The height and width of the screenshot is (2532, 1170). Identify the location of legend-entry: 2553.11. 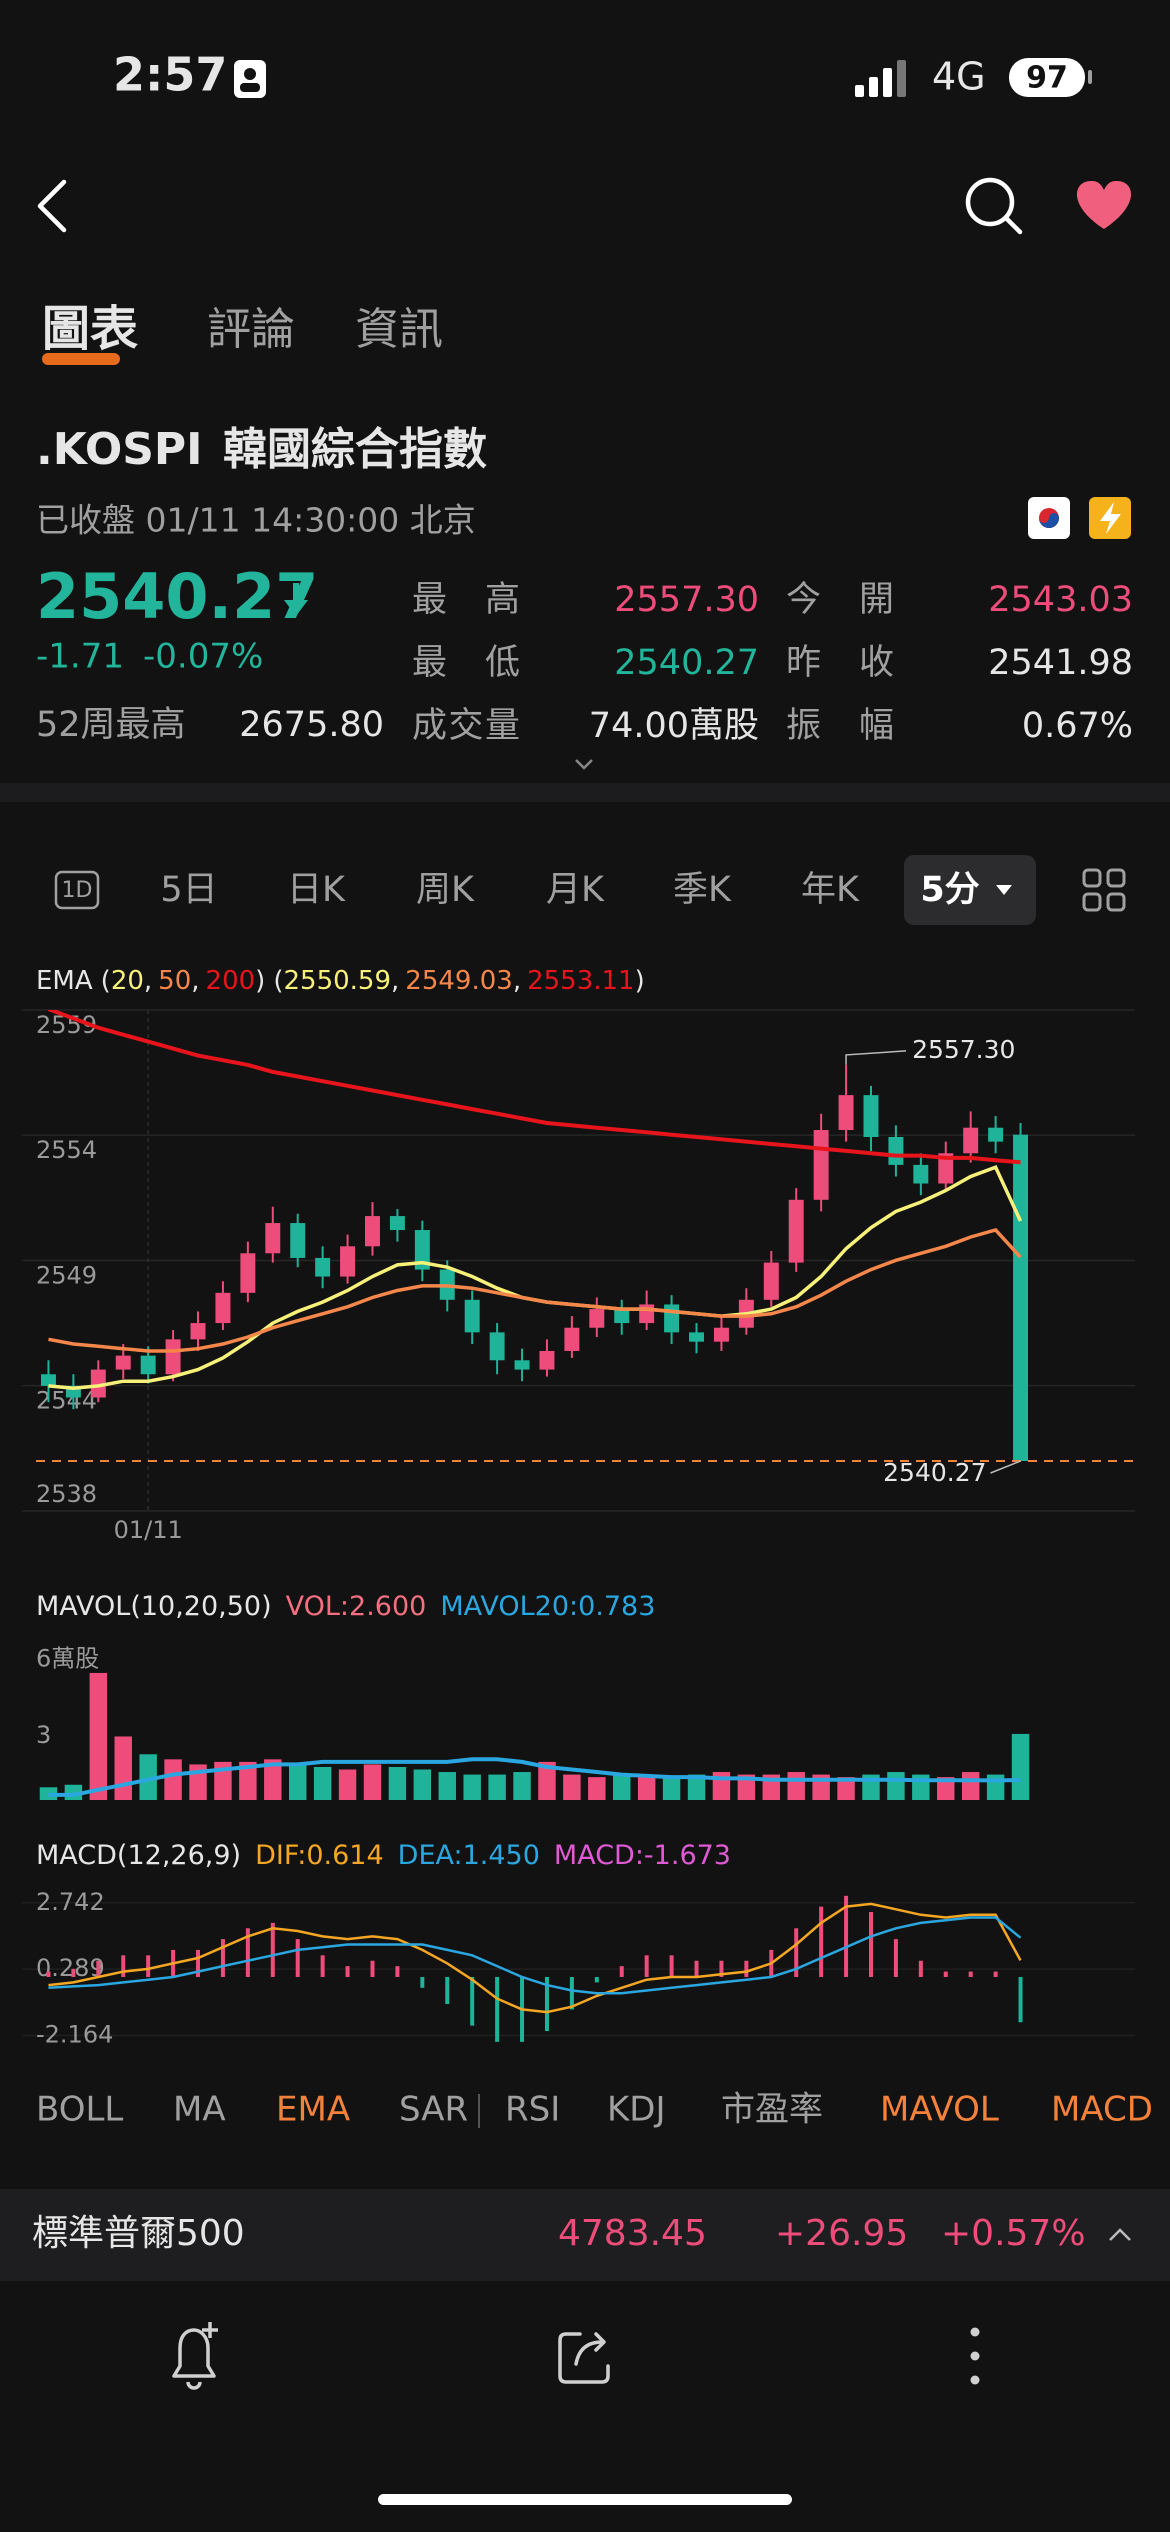
(581, 981).